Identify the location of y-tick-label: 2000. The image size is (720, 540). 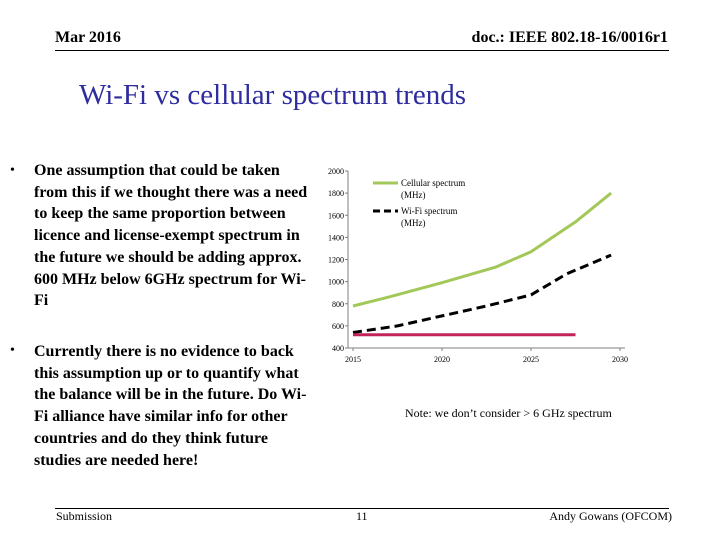
(336, 171).